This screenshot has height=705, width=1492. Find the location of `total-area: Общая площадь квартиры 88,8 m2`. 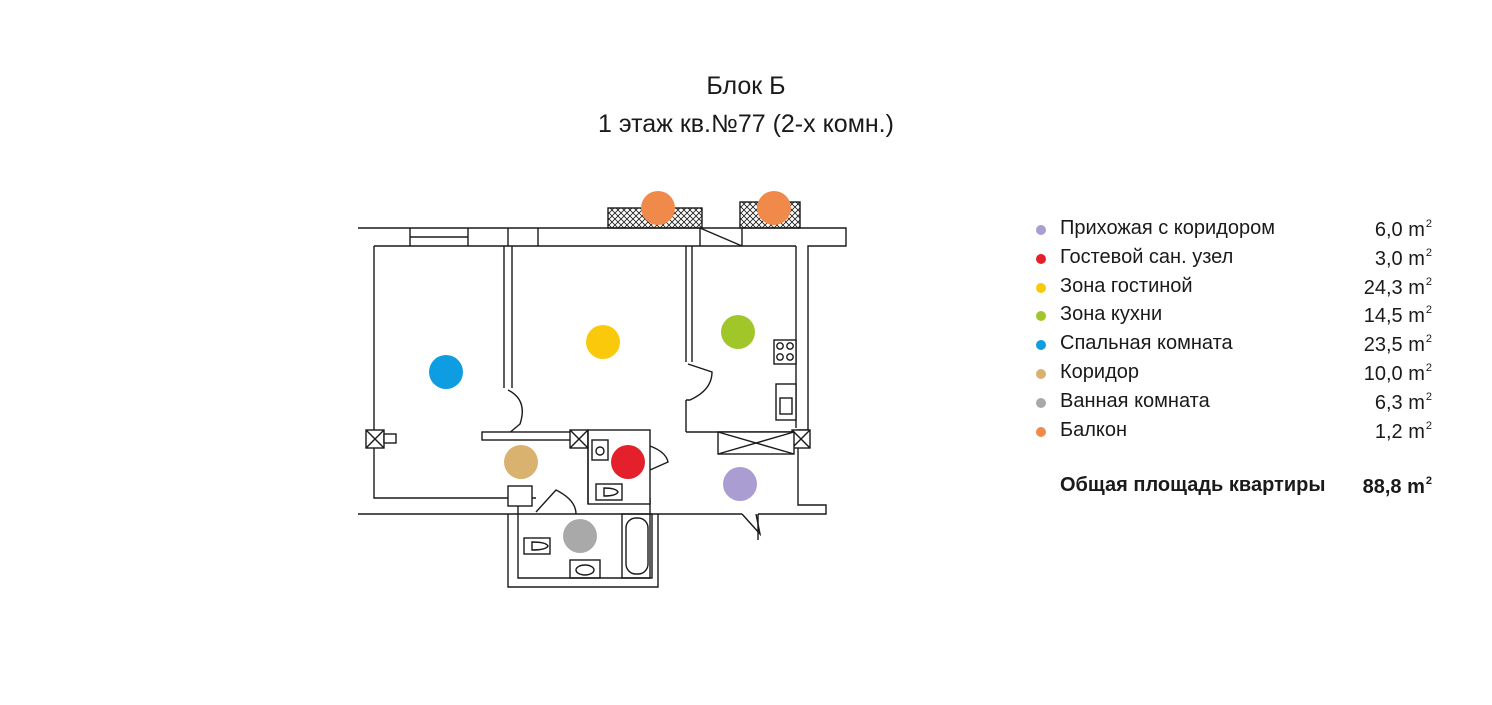

total-area: Общая площадь квартиры 88,8 m2 is located at coordinates (1248, 489).